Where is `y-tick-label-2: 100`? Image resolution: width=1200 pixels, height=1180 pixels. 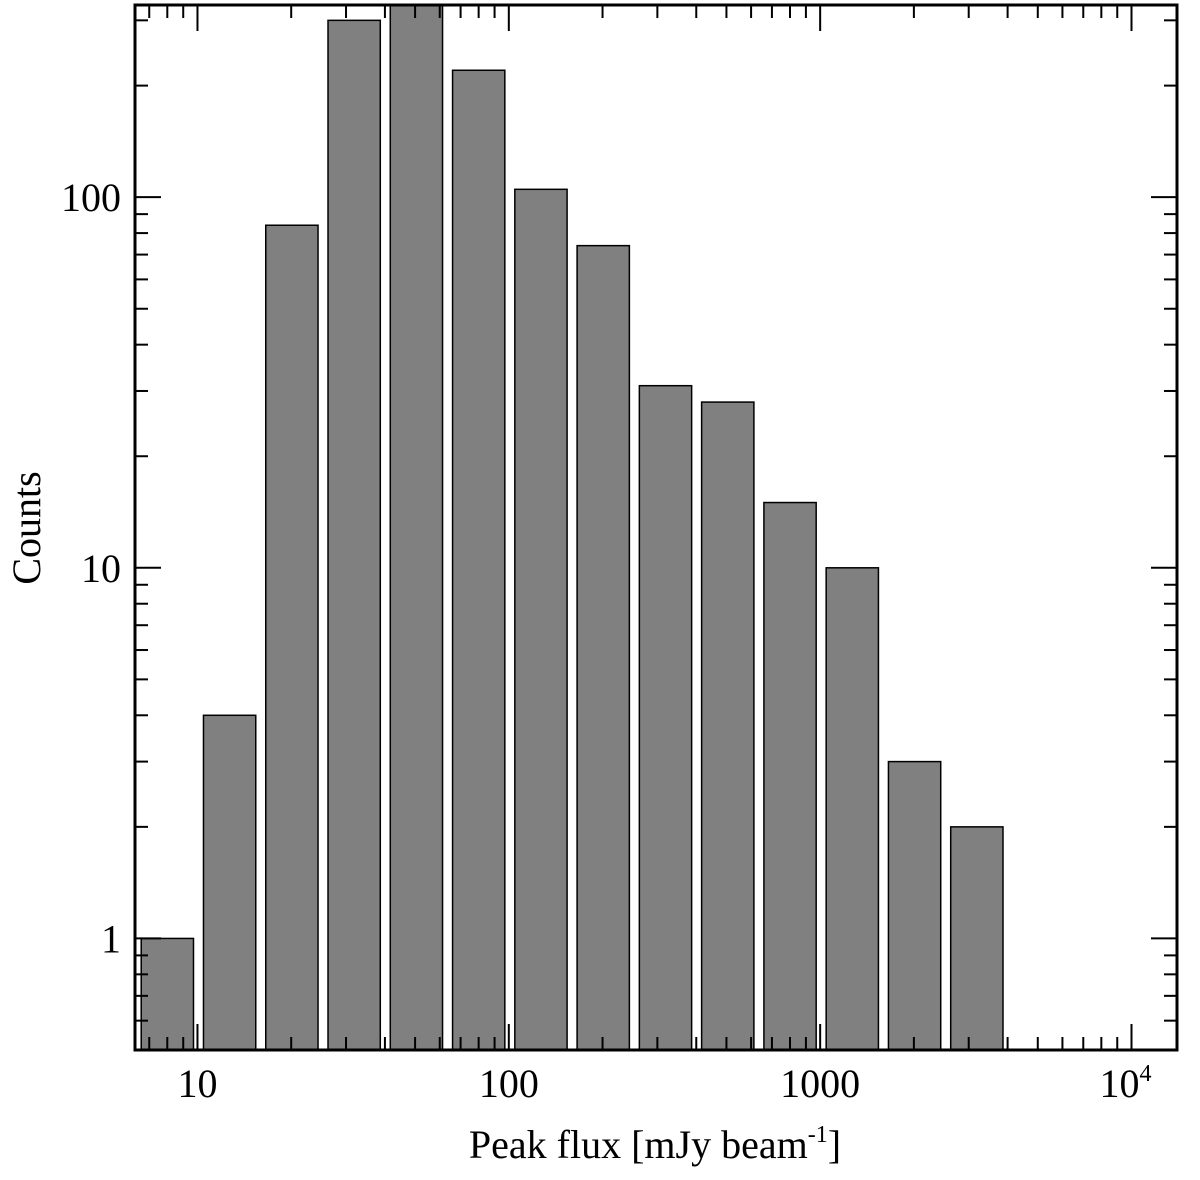
y-tick-label-2: 100 is located at coordinates (91, 197).